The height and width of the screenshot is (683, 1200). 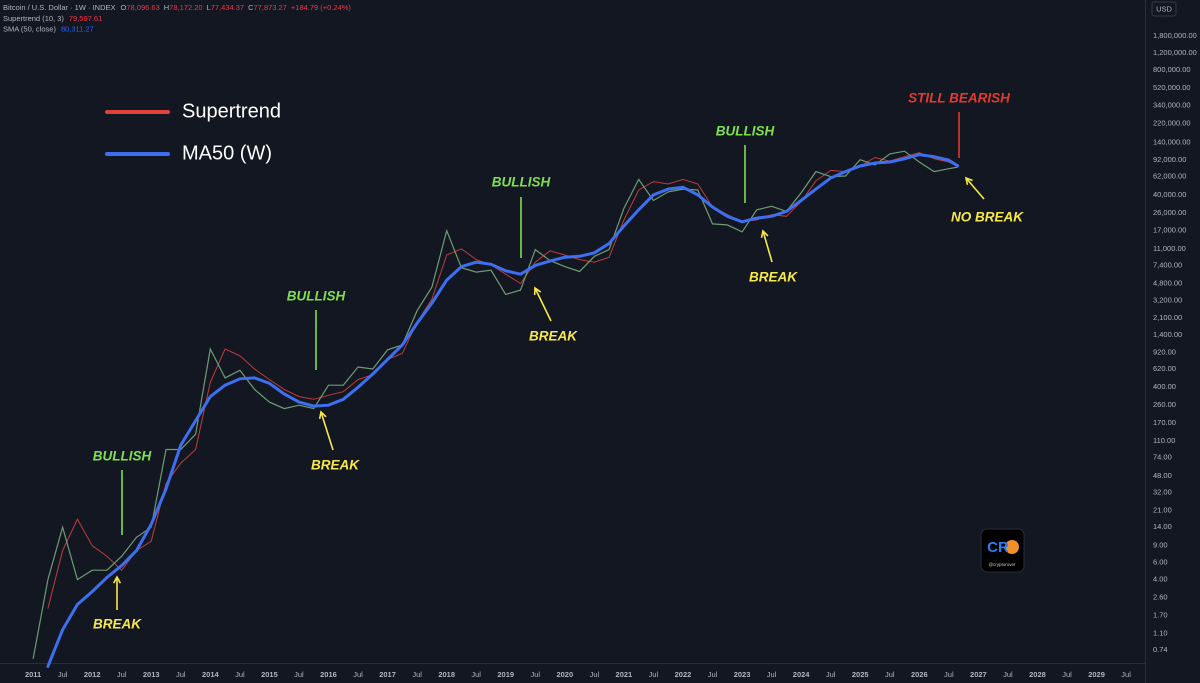 I want to click on x-tick-label: 2011, so click(x=33, y=674).